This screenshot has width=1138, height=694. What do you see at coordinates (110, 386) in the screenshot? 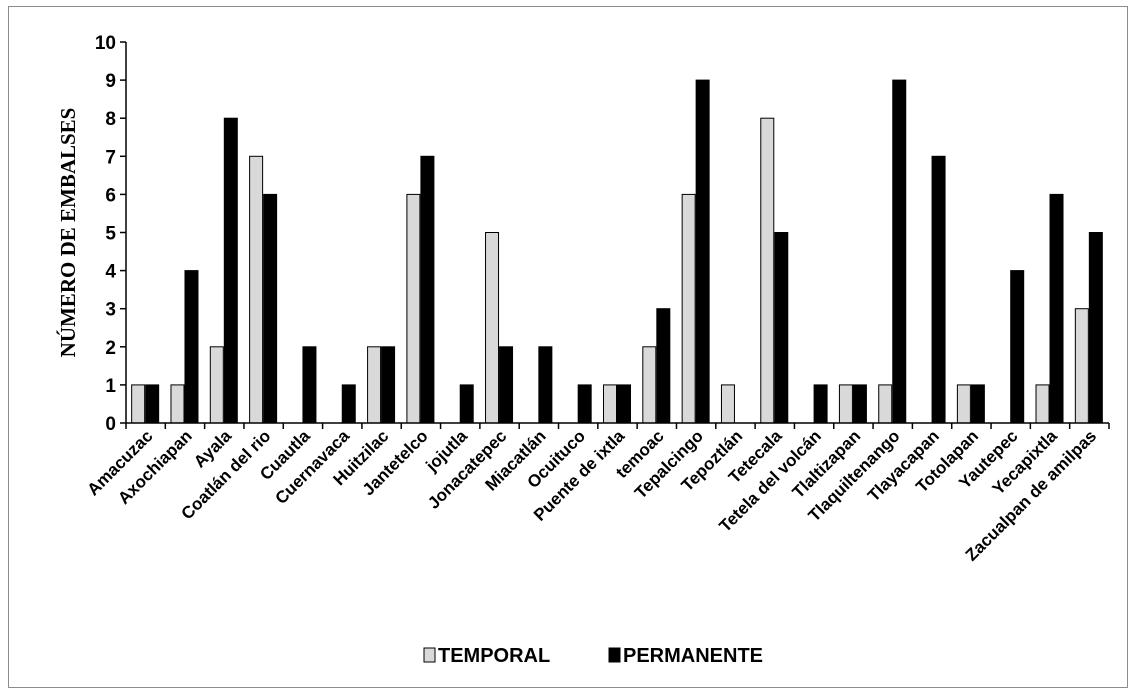
I see `y-tick-label: 1` at bounding box center [110, 386].